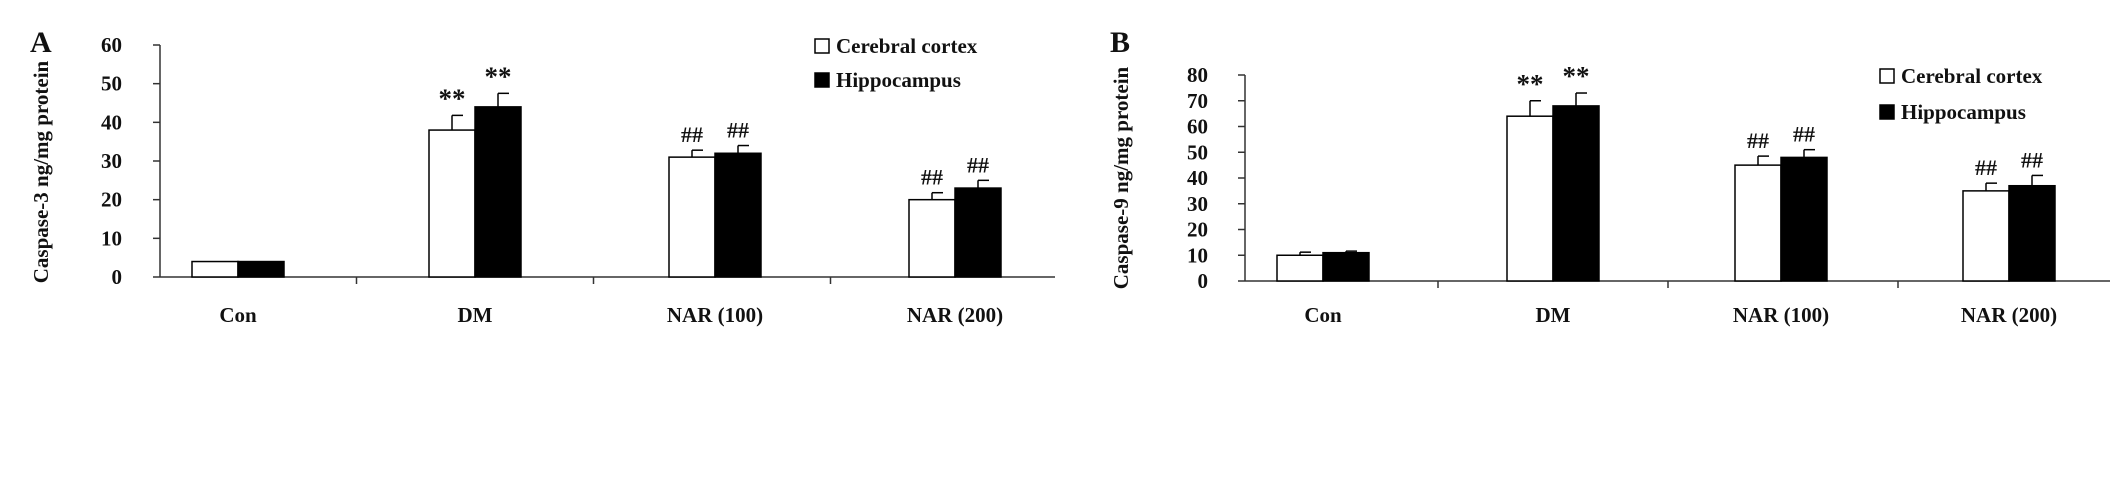 This screenshot has width=2126, height=482. What do you see at coordinates (41, 42) in the screenshot?
I see `panel-label: A` at bounding box center [41, 42].